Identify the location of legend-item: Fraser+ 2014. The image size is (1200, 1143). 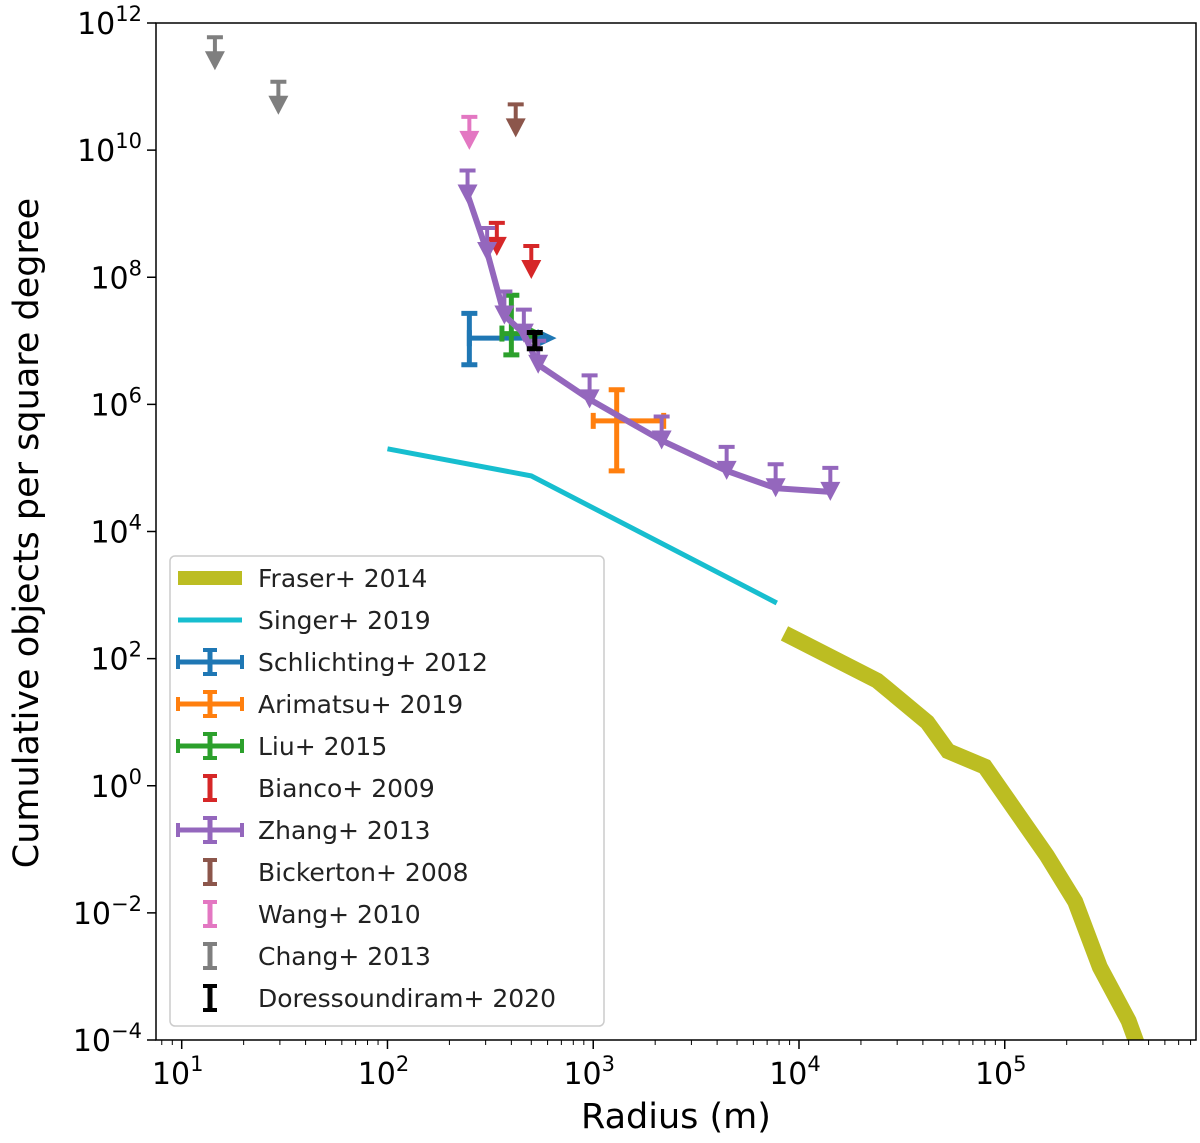
(302, 578).